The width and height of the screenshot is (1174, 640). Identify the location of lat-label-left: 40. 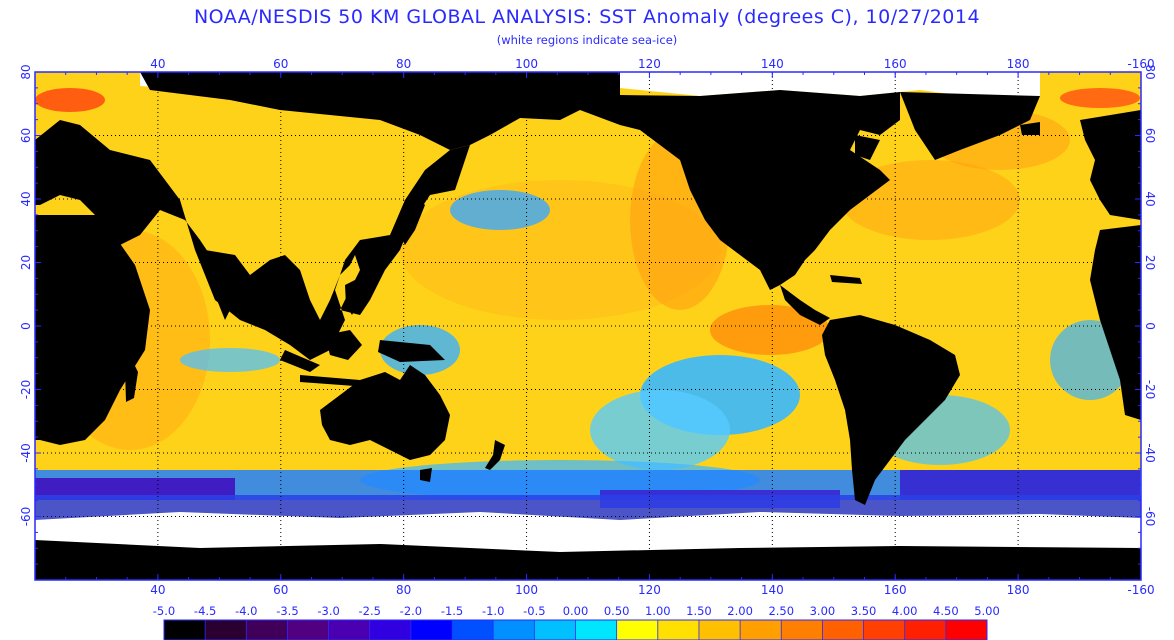
(26, 198).